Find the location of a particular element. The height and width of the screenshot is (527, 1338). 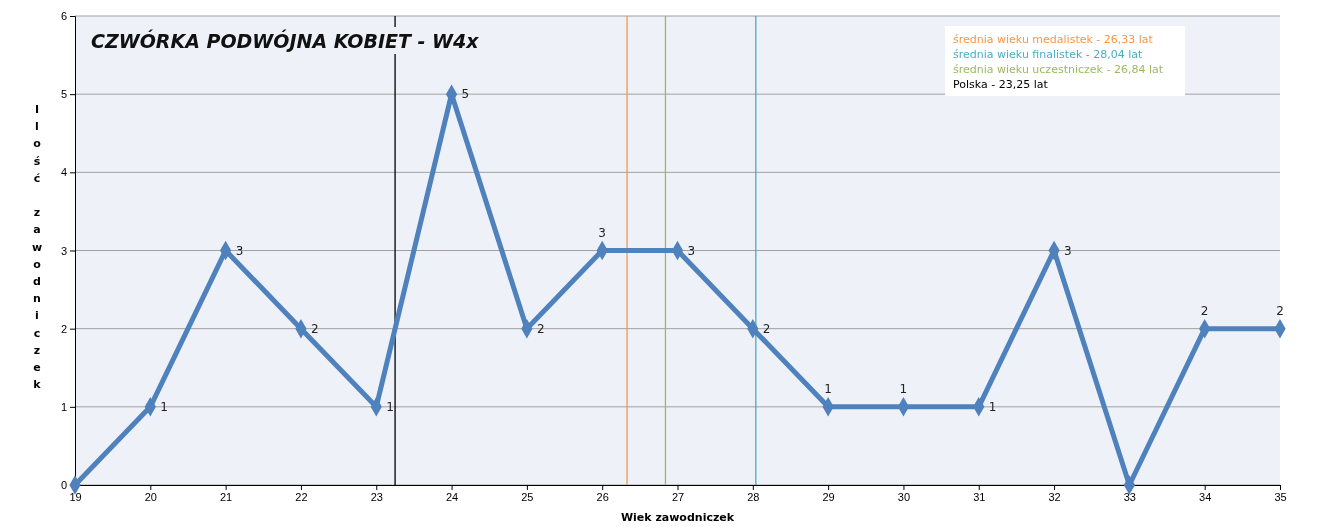

x-tick-label: 21 is located at coordinates (226, 496).